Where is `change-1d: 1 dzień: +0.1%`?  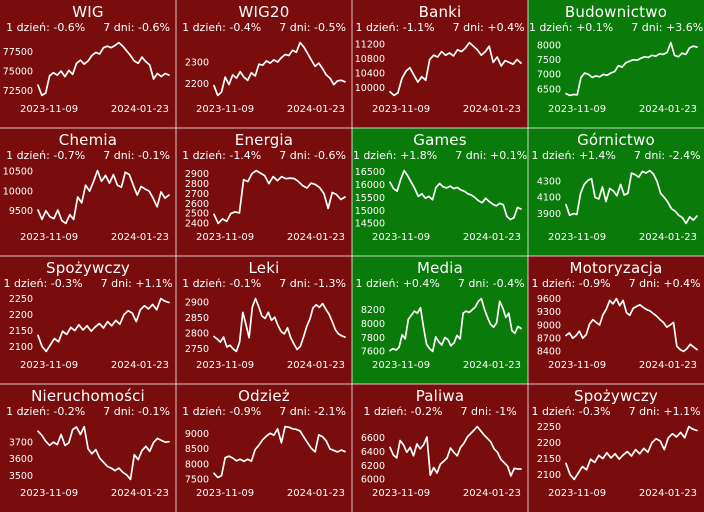
change-1d: 1 dzień: +0.1% is located at coordinates (571, 28).